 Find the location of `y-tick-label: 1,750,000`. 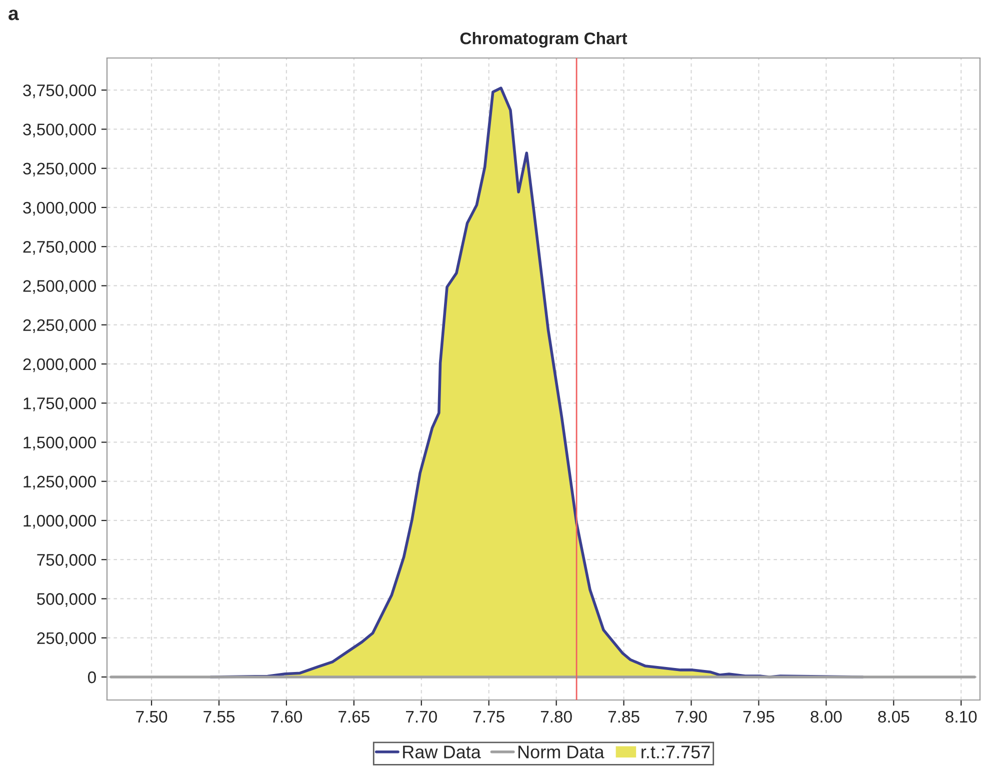

y-tick-label: 1,750,000 is located at coordinates (60, 405).